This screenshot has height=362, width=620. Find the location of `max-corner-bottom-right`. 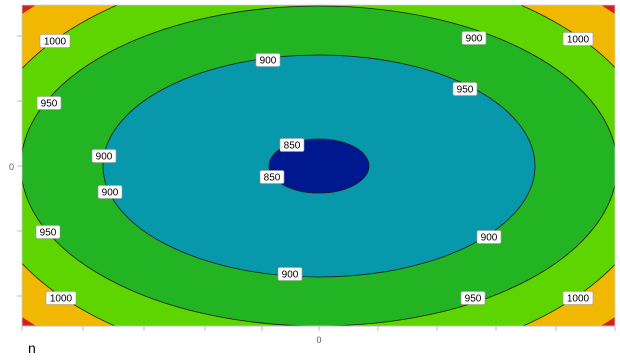

max-corner-bottom-right is located at coordinates (608, 321).